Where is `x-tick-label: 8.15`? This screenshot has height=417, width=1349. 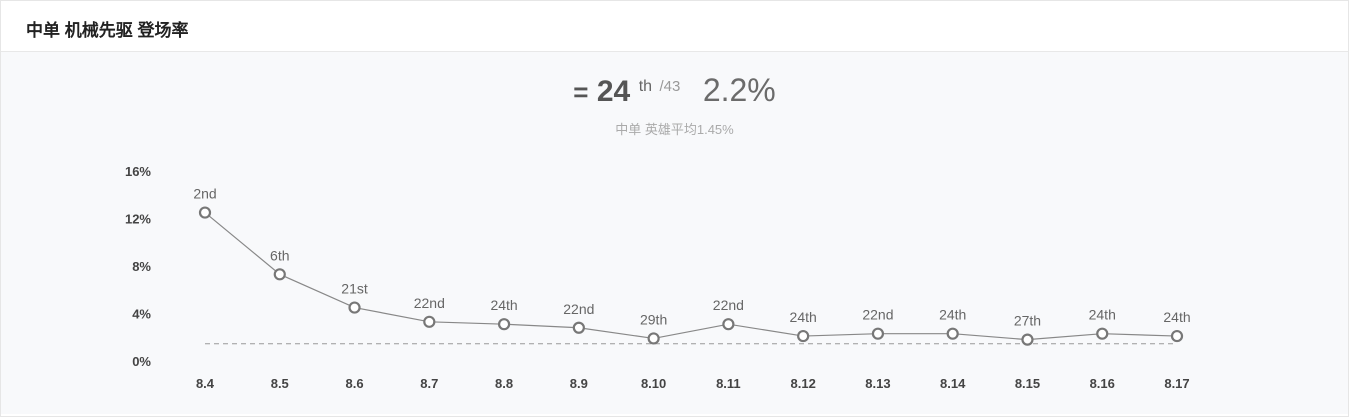
x-tick-label: 8.15 is located at coordinates (1027, 383).